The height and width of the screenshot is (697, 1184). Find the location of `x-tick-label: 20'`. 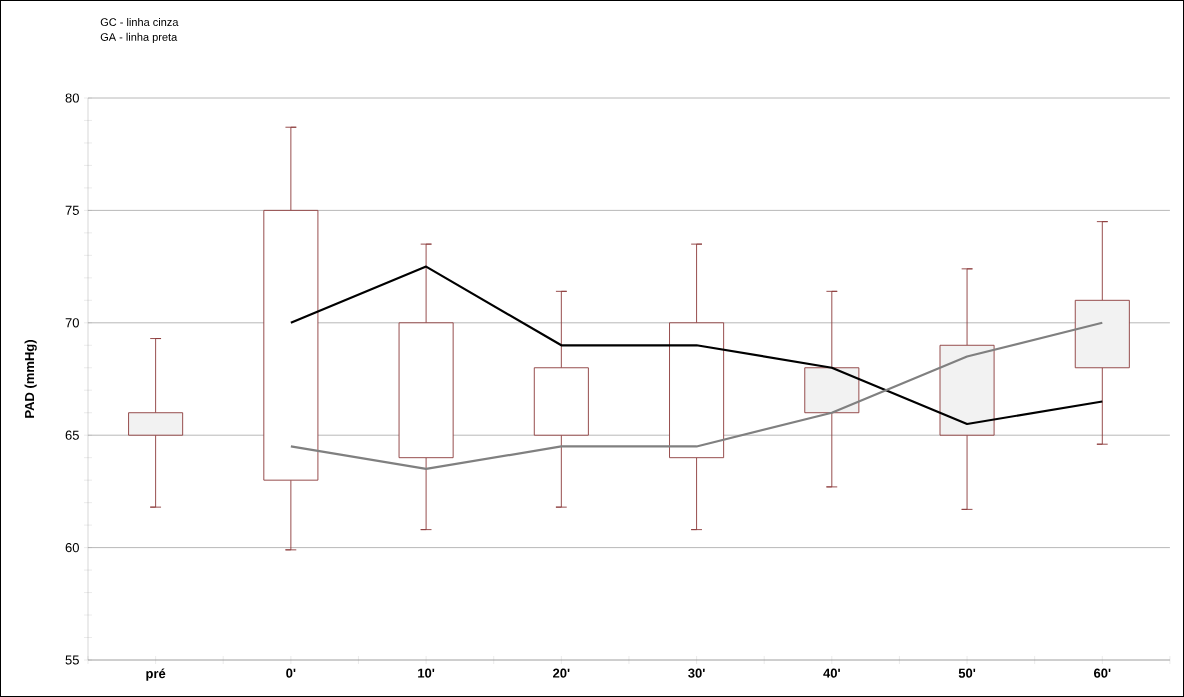

x-tick-label: 20' is located at coordinates (561, 673).